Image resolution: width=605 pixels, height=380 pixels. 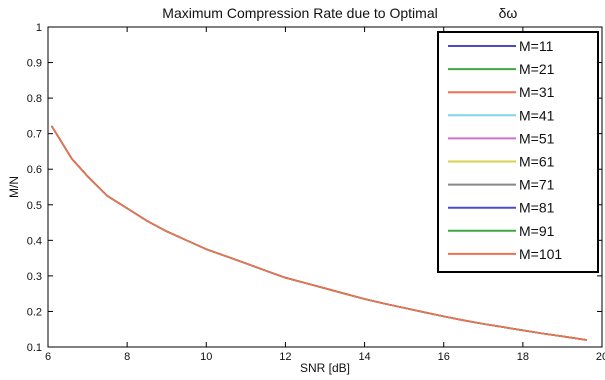 I want to click on legend-label: M=21, so click(x=537, y=69).